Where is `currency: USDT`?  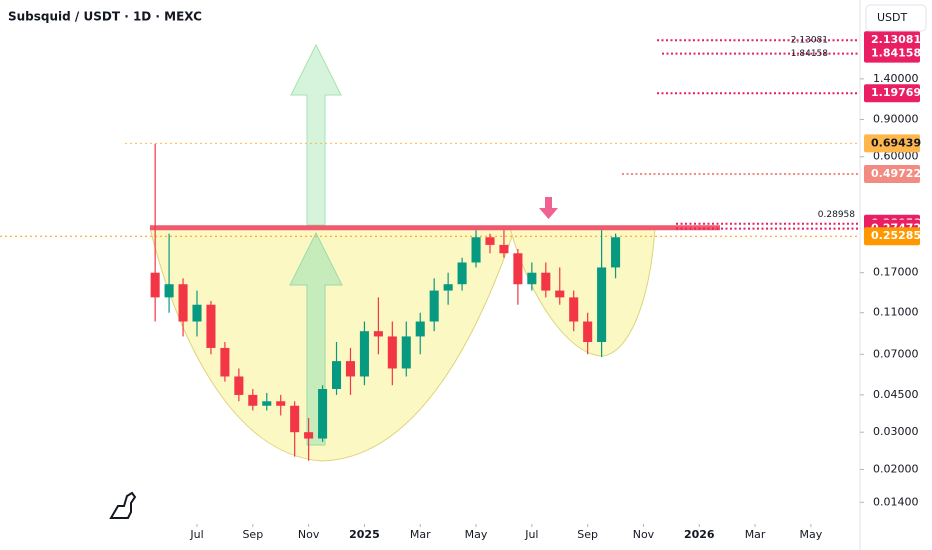
currency: USDT is located at coordinates (892, 17).